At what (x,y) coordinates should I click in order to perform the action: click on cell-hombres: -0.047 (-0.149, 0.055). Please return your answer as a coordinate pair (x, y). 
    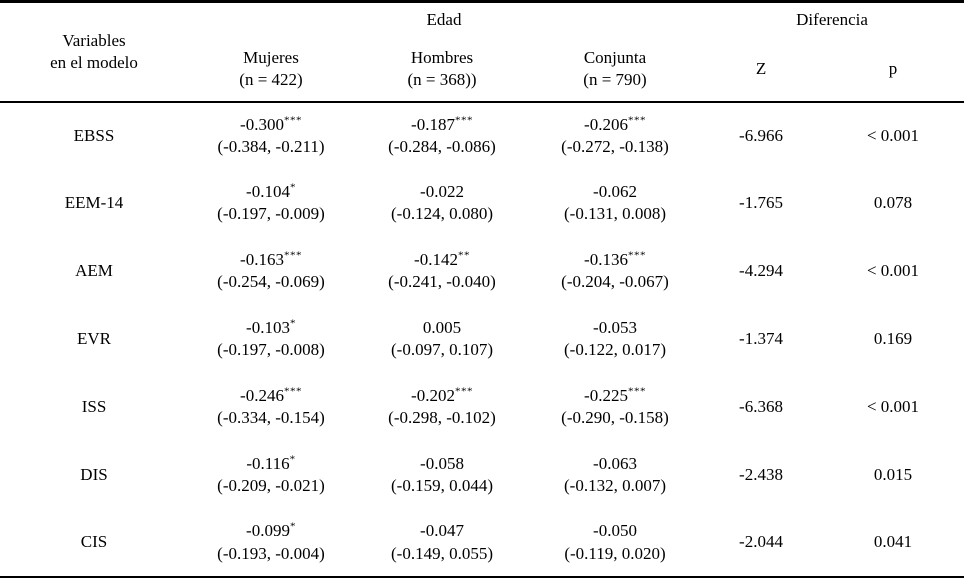
    Looking at the image, I should click on (442, 543).